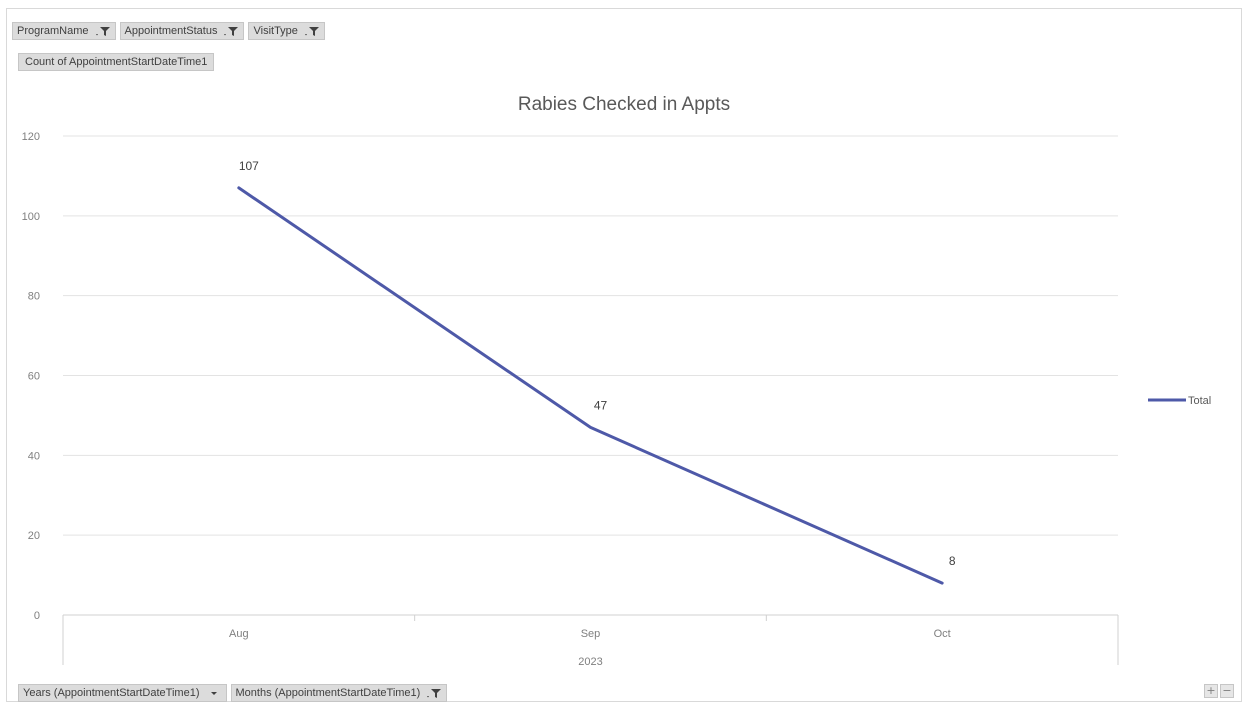 This screenshot has height=708, width=1248. What do you see at coordinates (1227, 691) in the screenshot?
I see `collapse-field-button: −` at bounding box center [1227, 691].